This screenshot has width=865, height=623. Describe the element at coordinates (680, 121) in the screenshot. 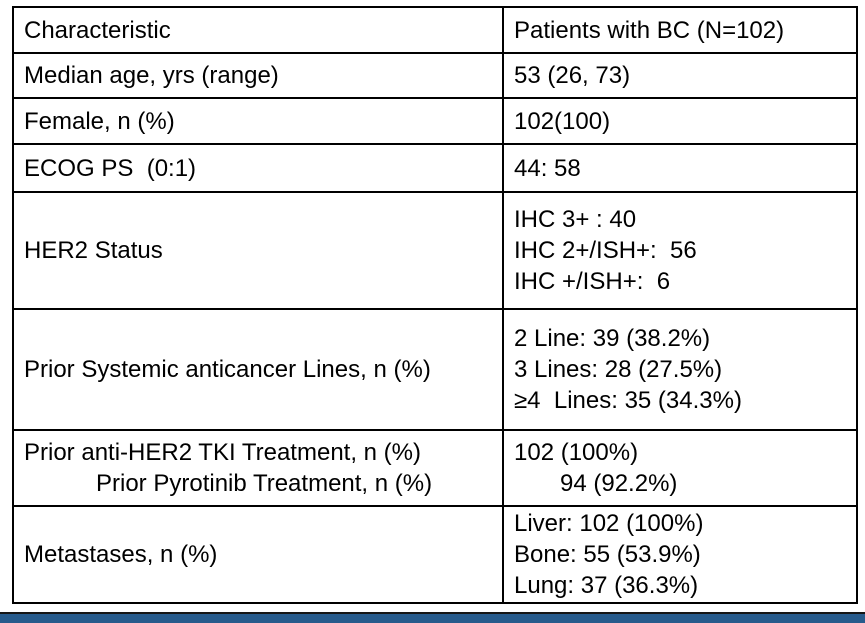

I see `row-value-cell: 102(100)` at that location.